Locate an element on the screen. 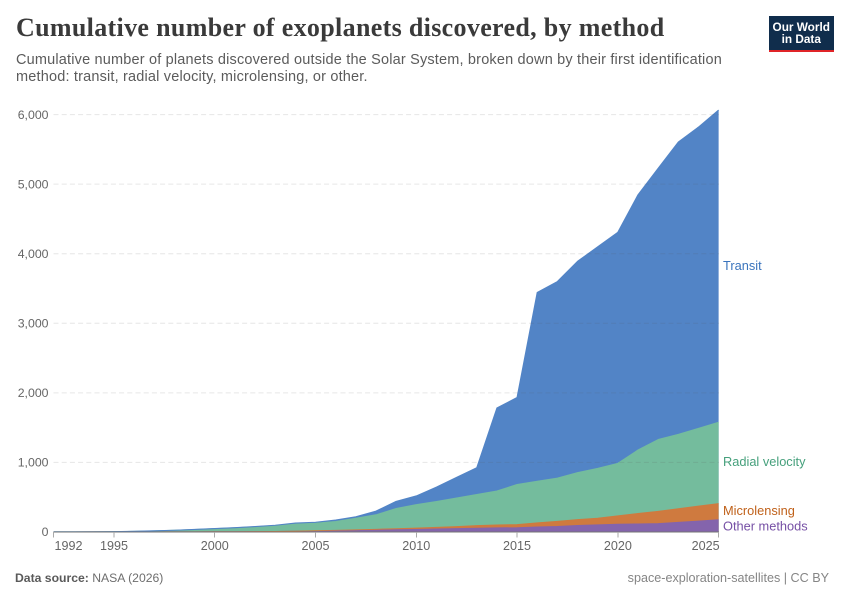 Image resolution: width=850 pixels, height=600 pixels. svg-text: 4,000 is located at coordinates (33, 254).